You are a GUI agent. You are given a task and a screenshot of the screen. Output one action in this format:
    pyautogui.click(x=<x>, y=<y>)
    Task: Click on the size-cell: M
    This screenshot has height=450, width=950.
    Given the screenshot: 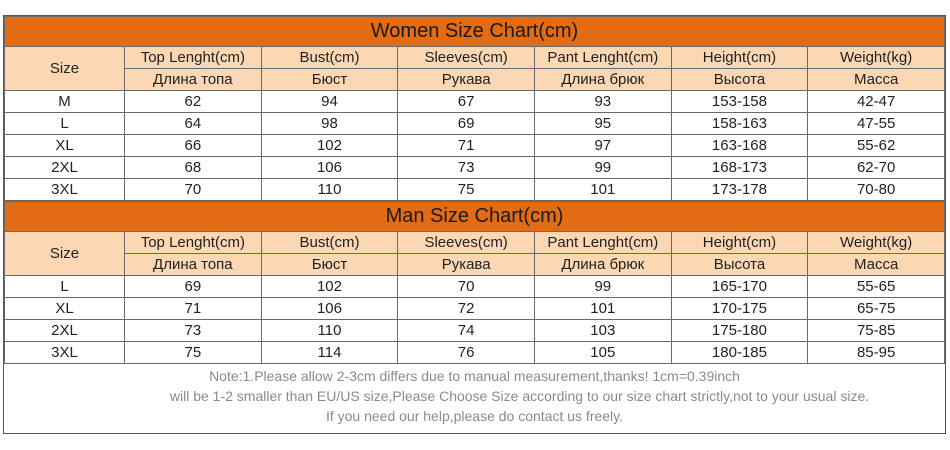 What is the action you would take?
    pyautogui.click(x=64, y=101)
    